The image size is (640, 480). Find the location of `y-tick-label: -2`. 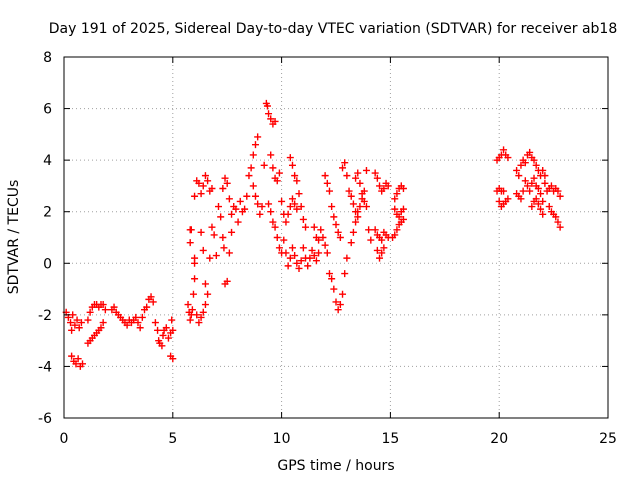

y-tick-label: -2 is located at coordinates (45, 316).